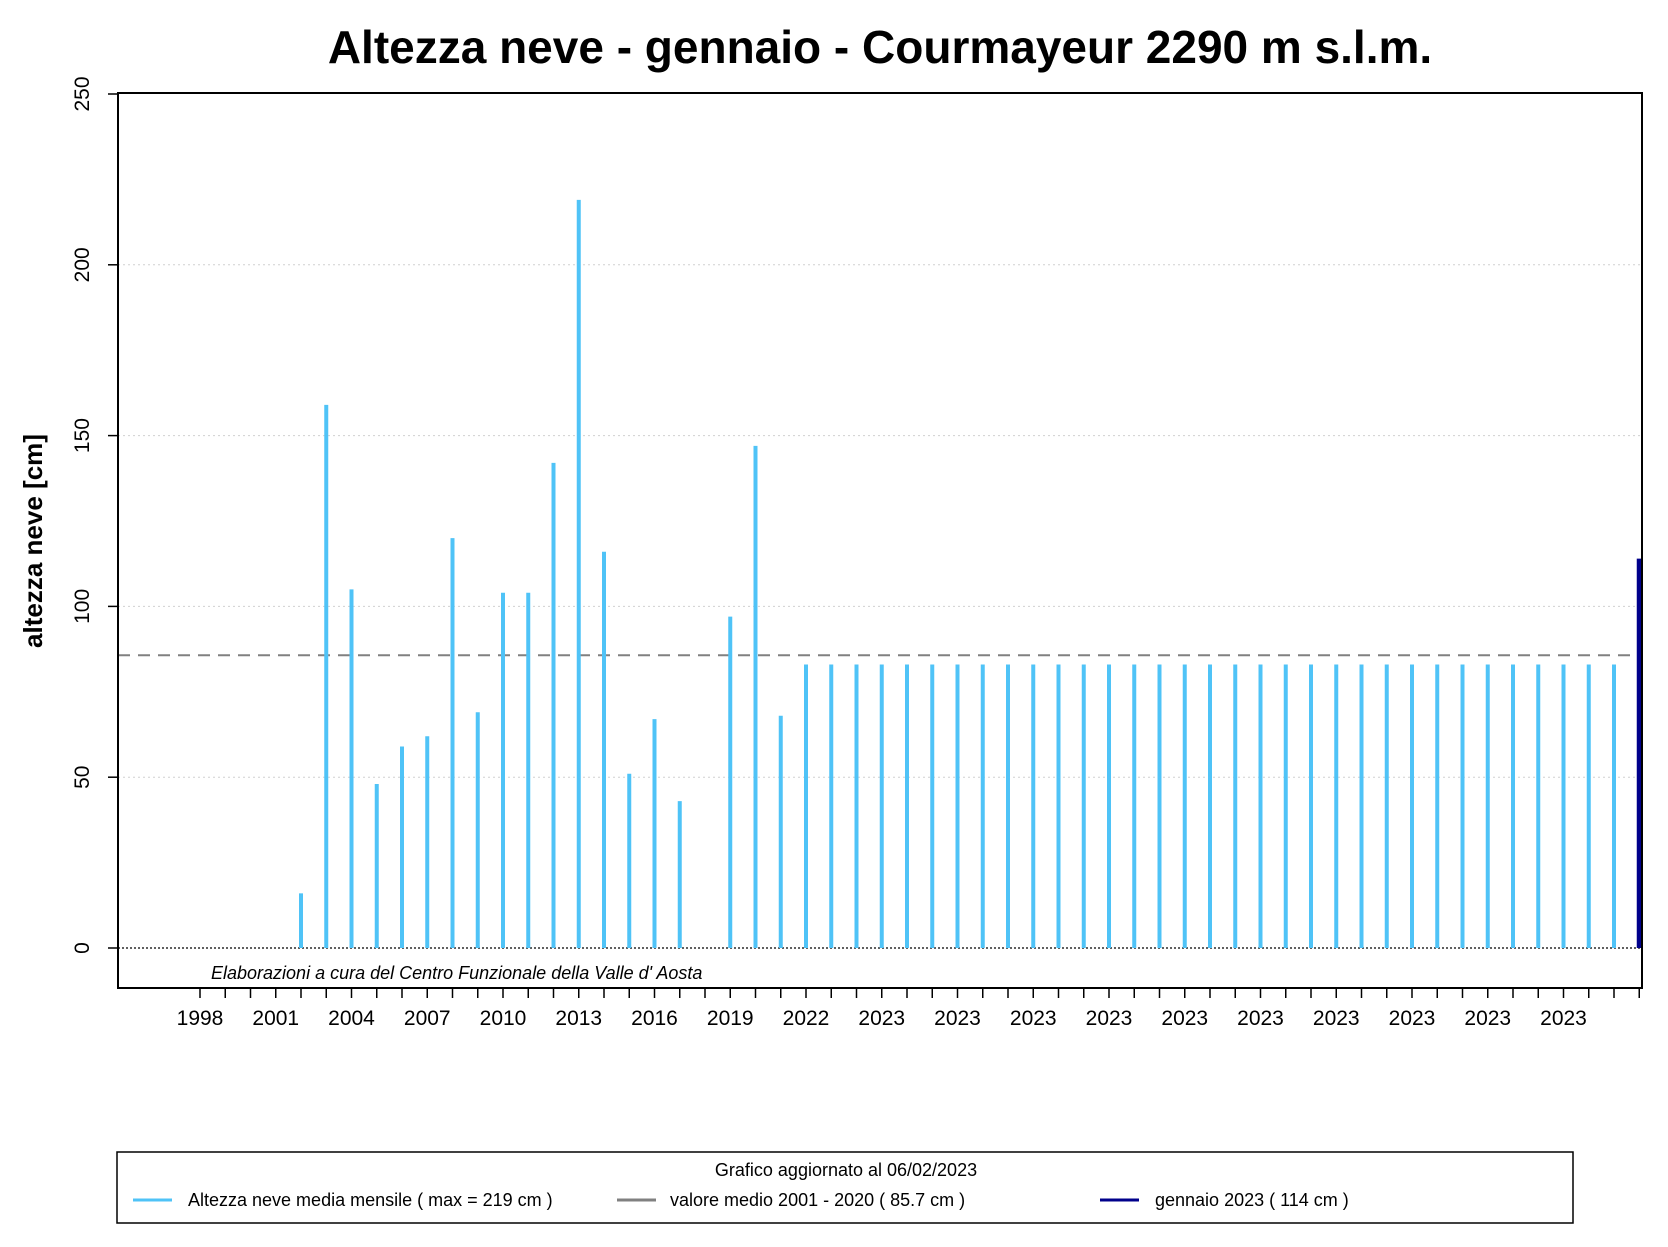 Image resolution: width=1668 pixels, height=1247 pixels. What do you see at coordinates (806, 1018) in the screenshot?
I see `x-tick-label: 2022` at bounding box center [806, 1018].